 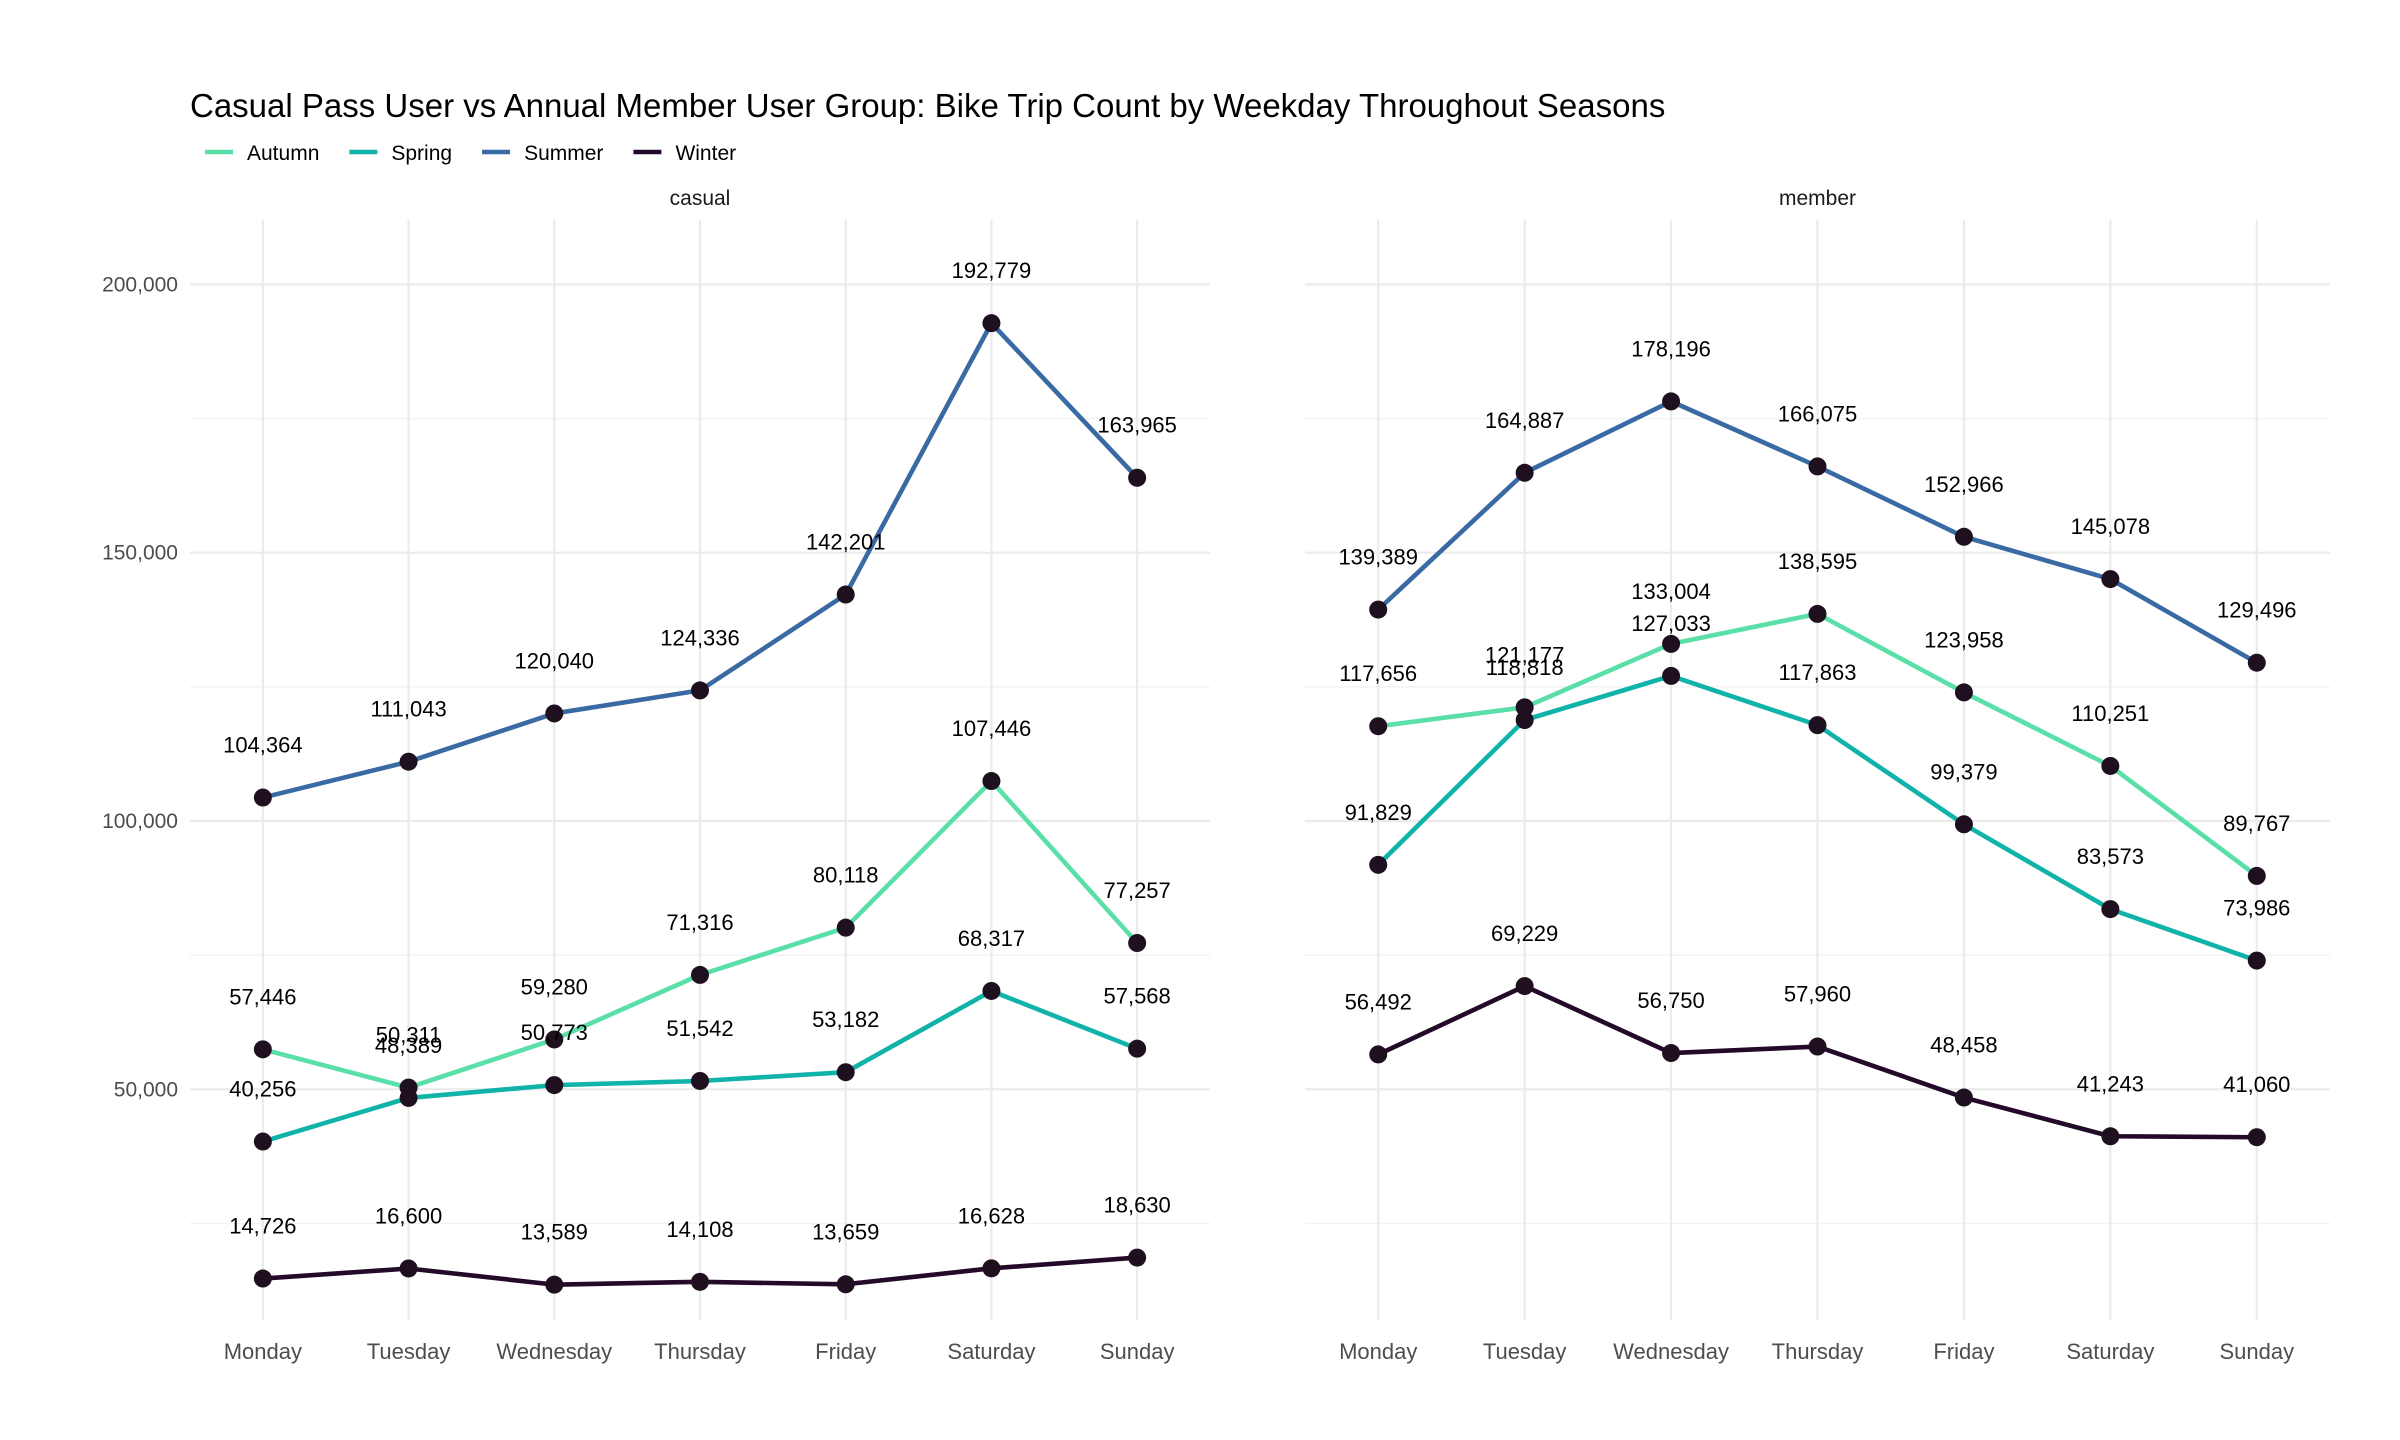 I want to click on data-label-autumn: 89,767, so click(x=2256, y=823).